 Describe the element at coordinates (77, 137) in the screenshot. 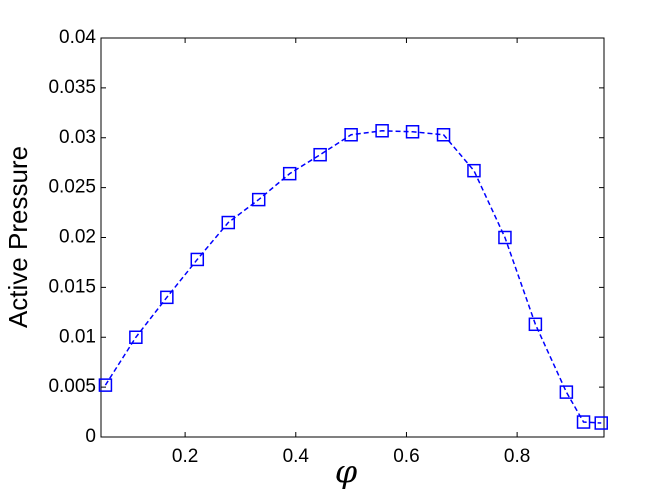

I see `y-tick-label: 0.03` at that location.